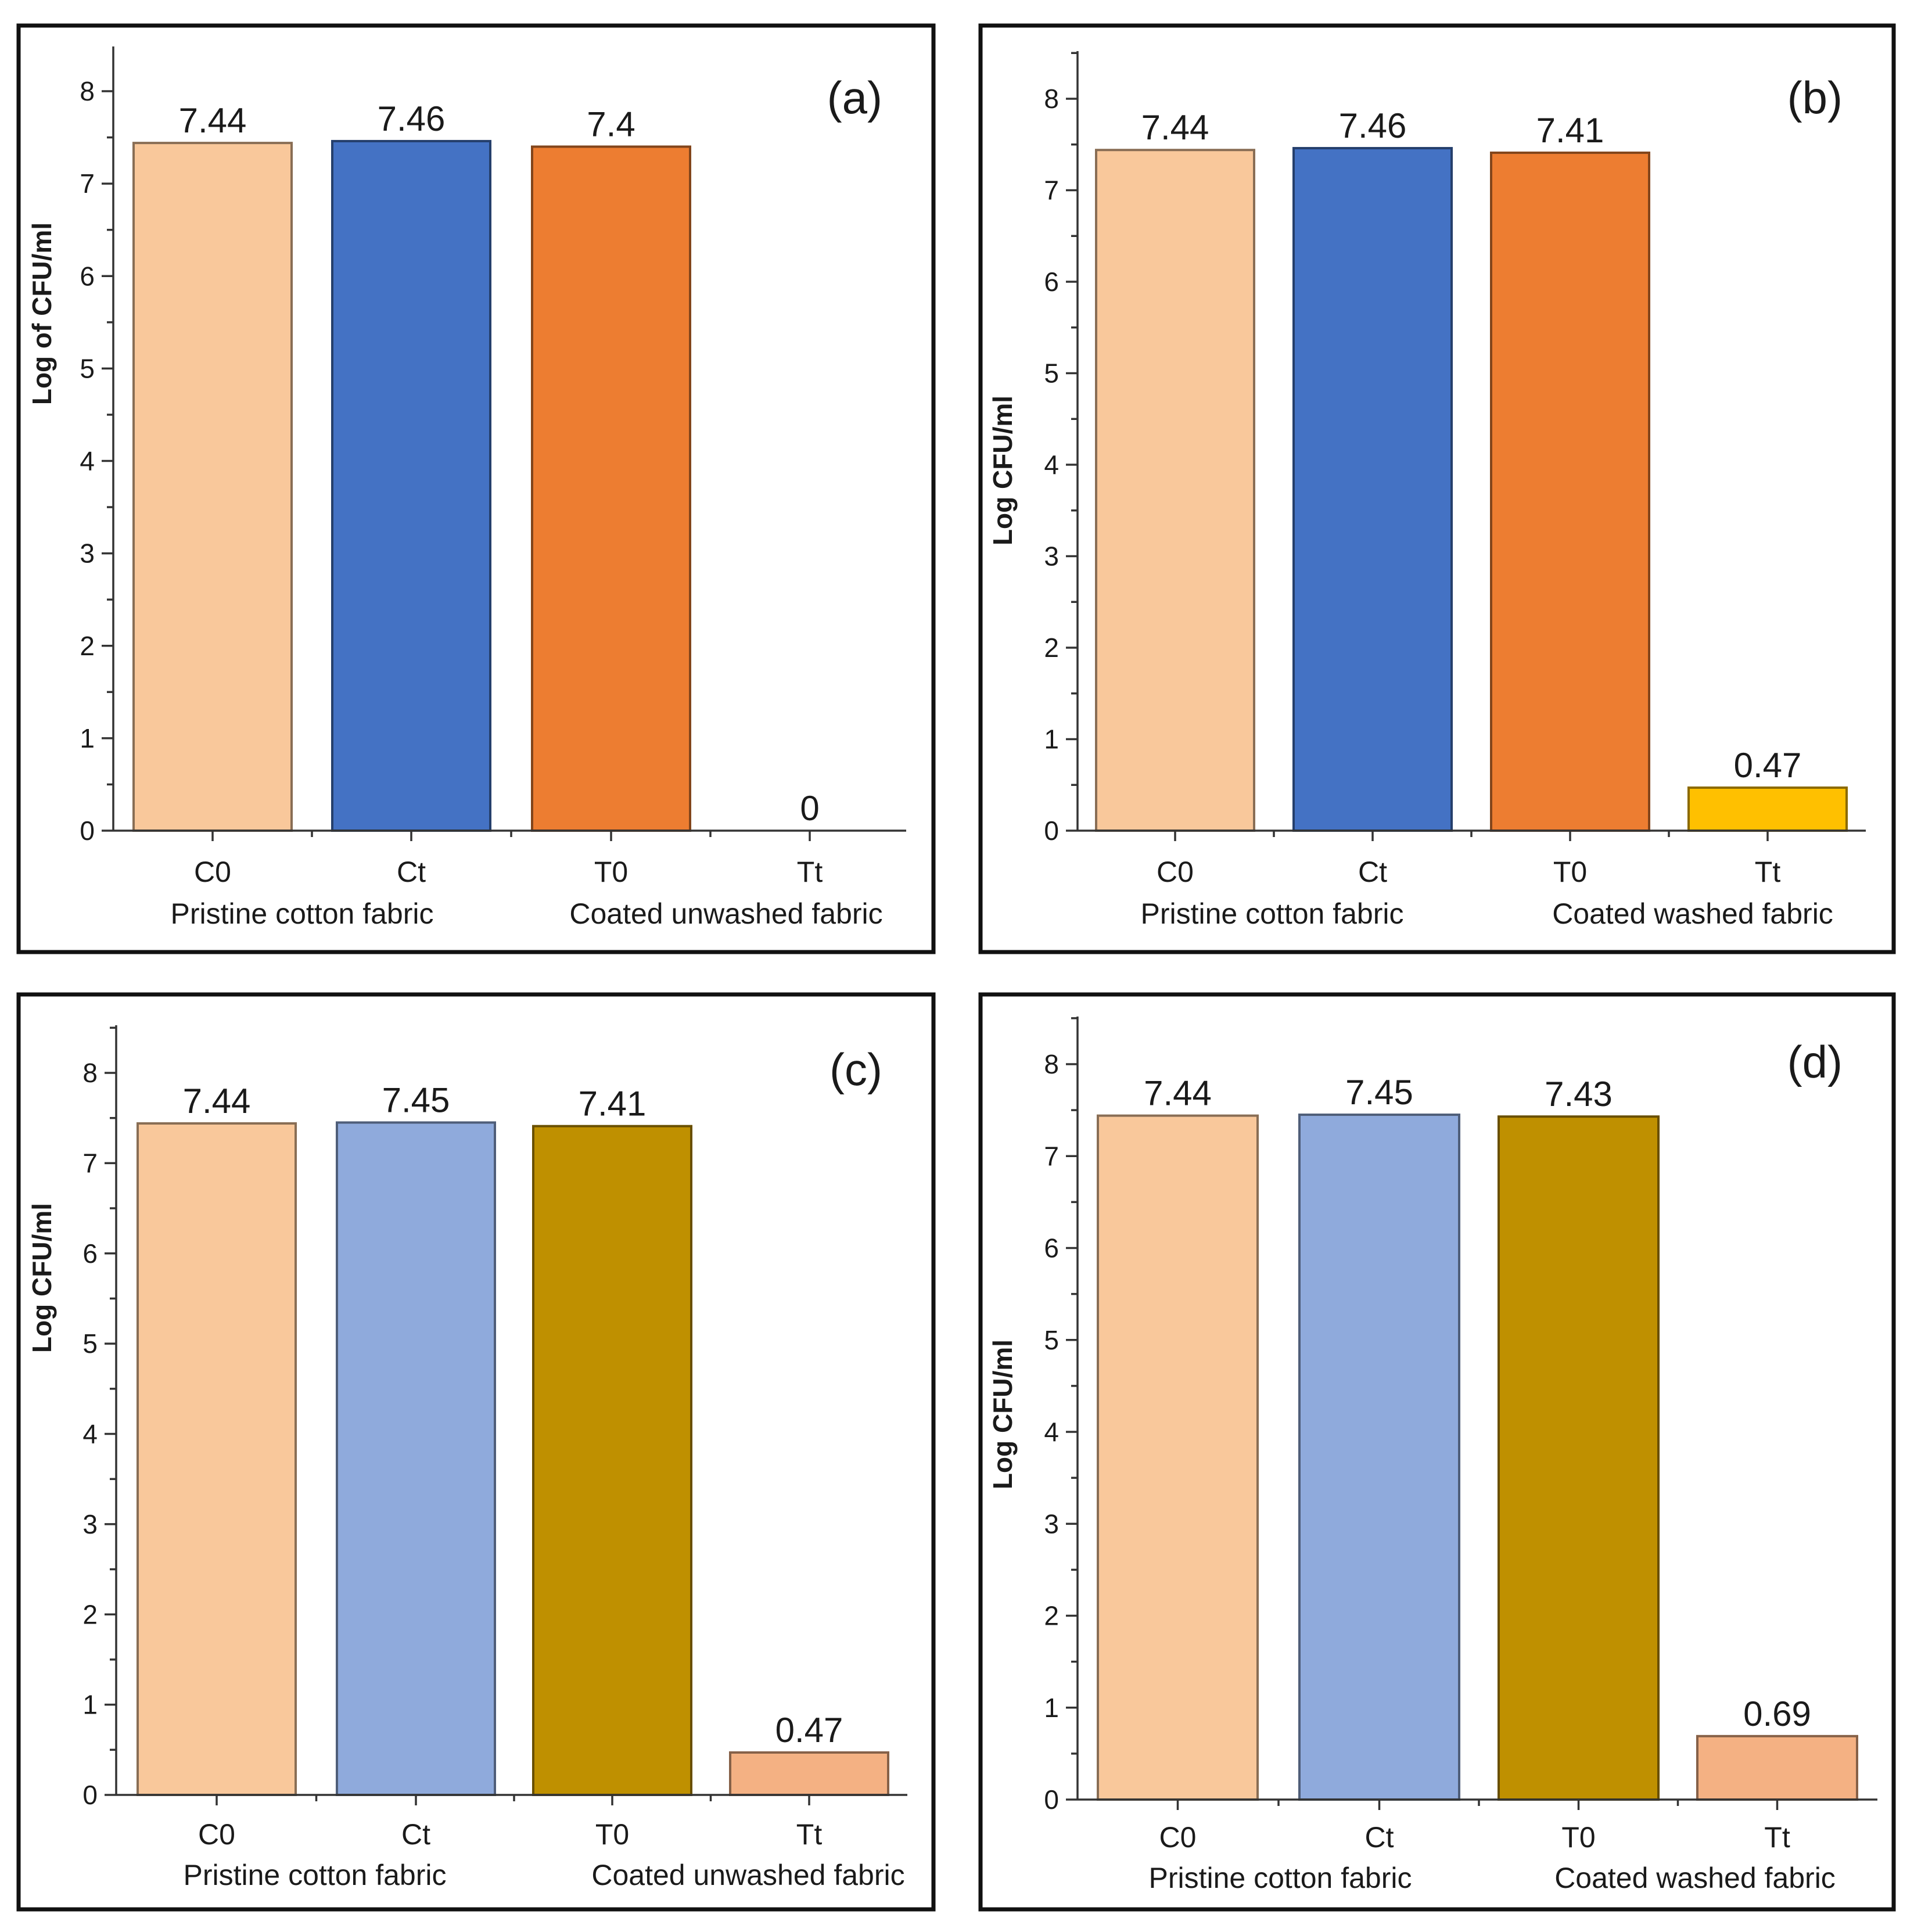  I want to click on y-axis-title: Log of CFU/ml, so click(42, 313).